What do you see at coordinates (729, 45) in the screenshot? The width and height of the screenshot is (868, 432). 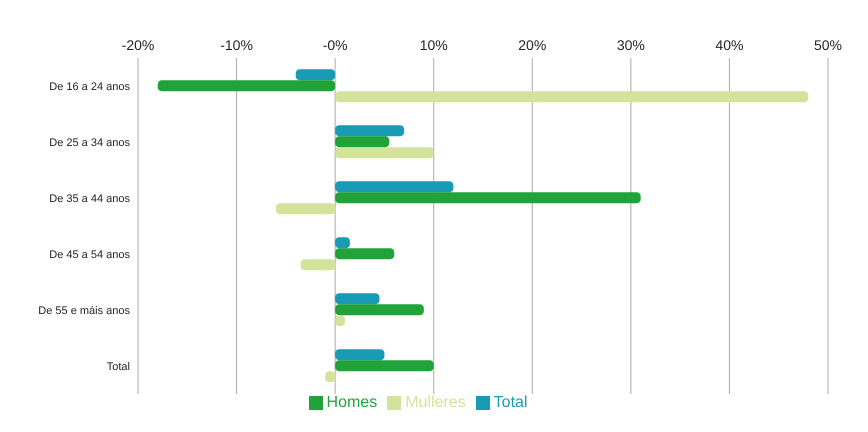 I see `x-tick-label: 40%` at bounding box center [729, 45].